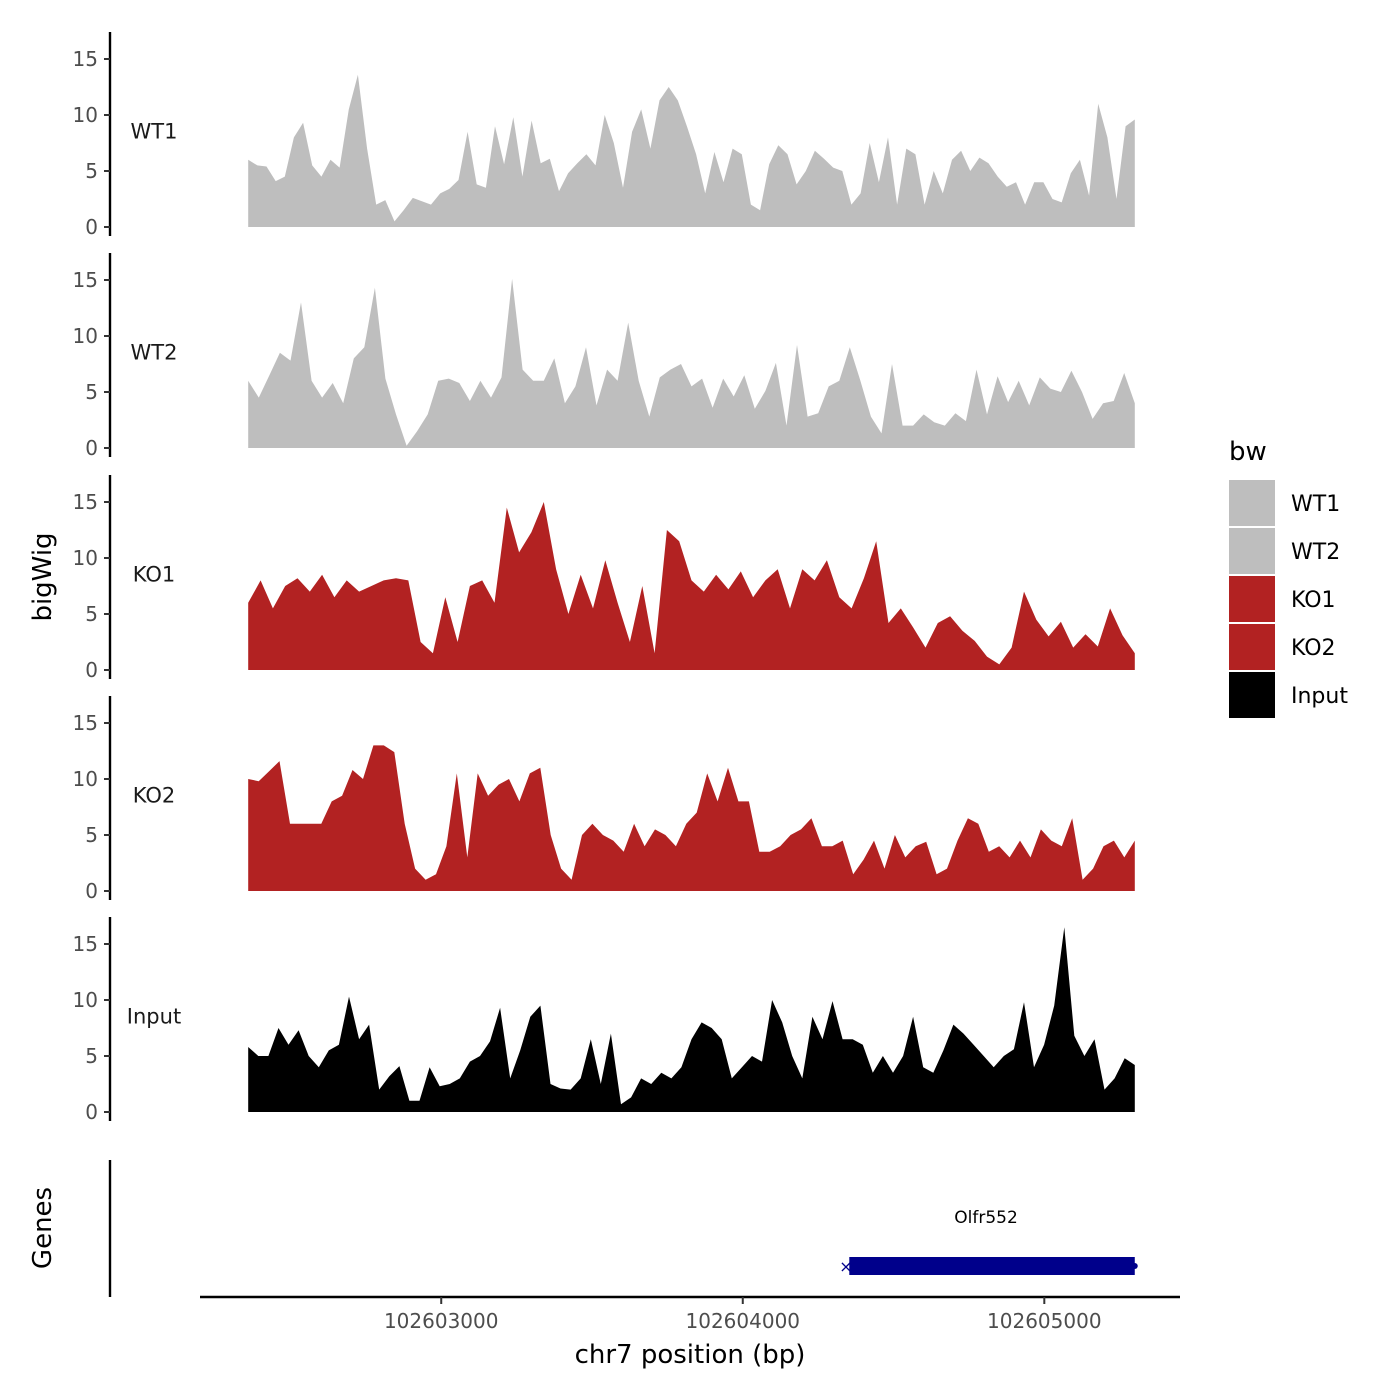 The width and height of the screenshot is (1400, 1400). Describe the element at coordinates (1248, 452) in the screenshot. I see `legend-title: bw` at that location.